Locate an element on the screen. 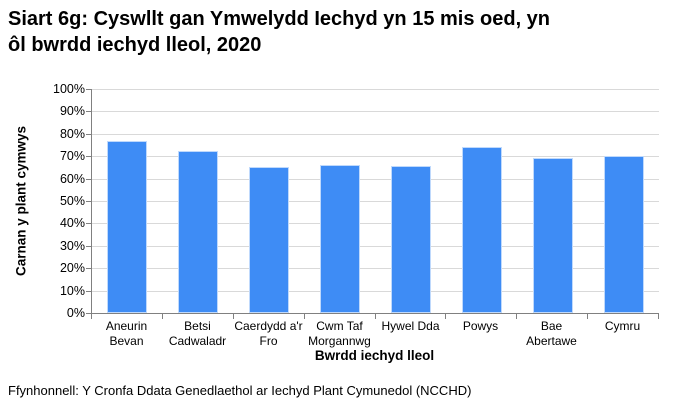  x-category-label: Cymru is located at coordinates (622, 326).